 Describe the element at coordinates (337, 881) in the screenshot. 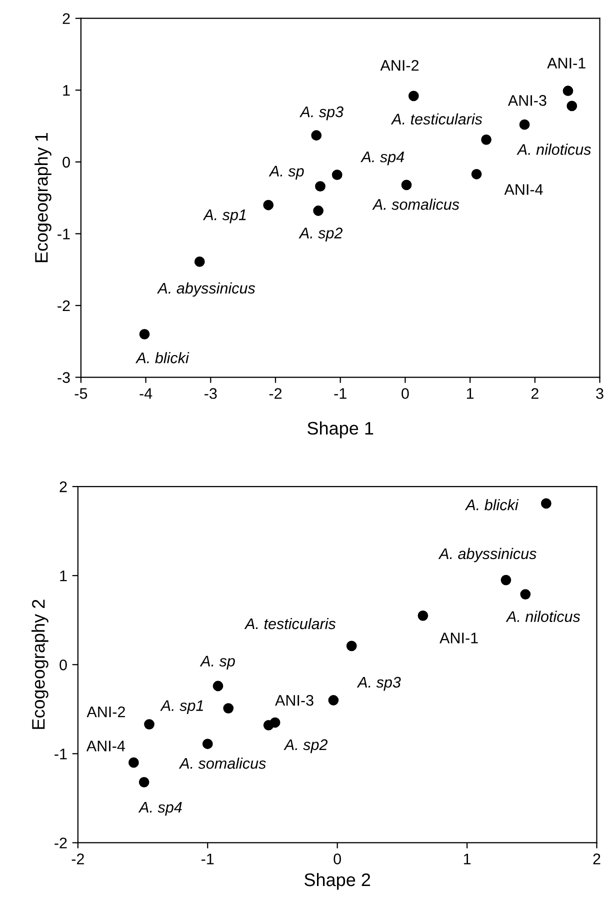

I see `x-axis-title: Shape 2` at that location.